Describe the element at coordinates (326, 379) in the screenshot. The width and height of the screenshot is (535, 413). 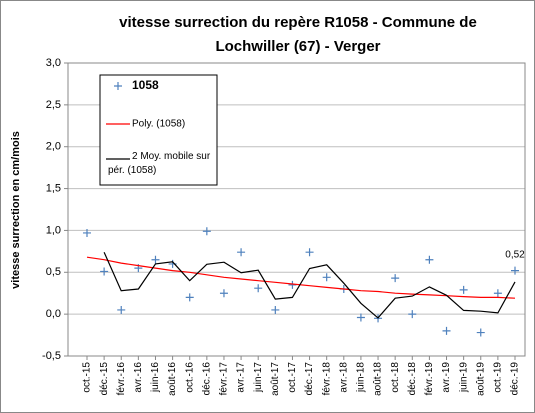
I see `x-tick-label: févr.-18` at that location.